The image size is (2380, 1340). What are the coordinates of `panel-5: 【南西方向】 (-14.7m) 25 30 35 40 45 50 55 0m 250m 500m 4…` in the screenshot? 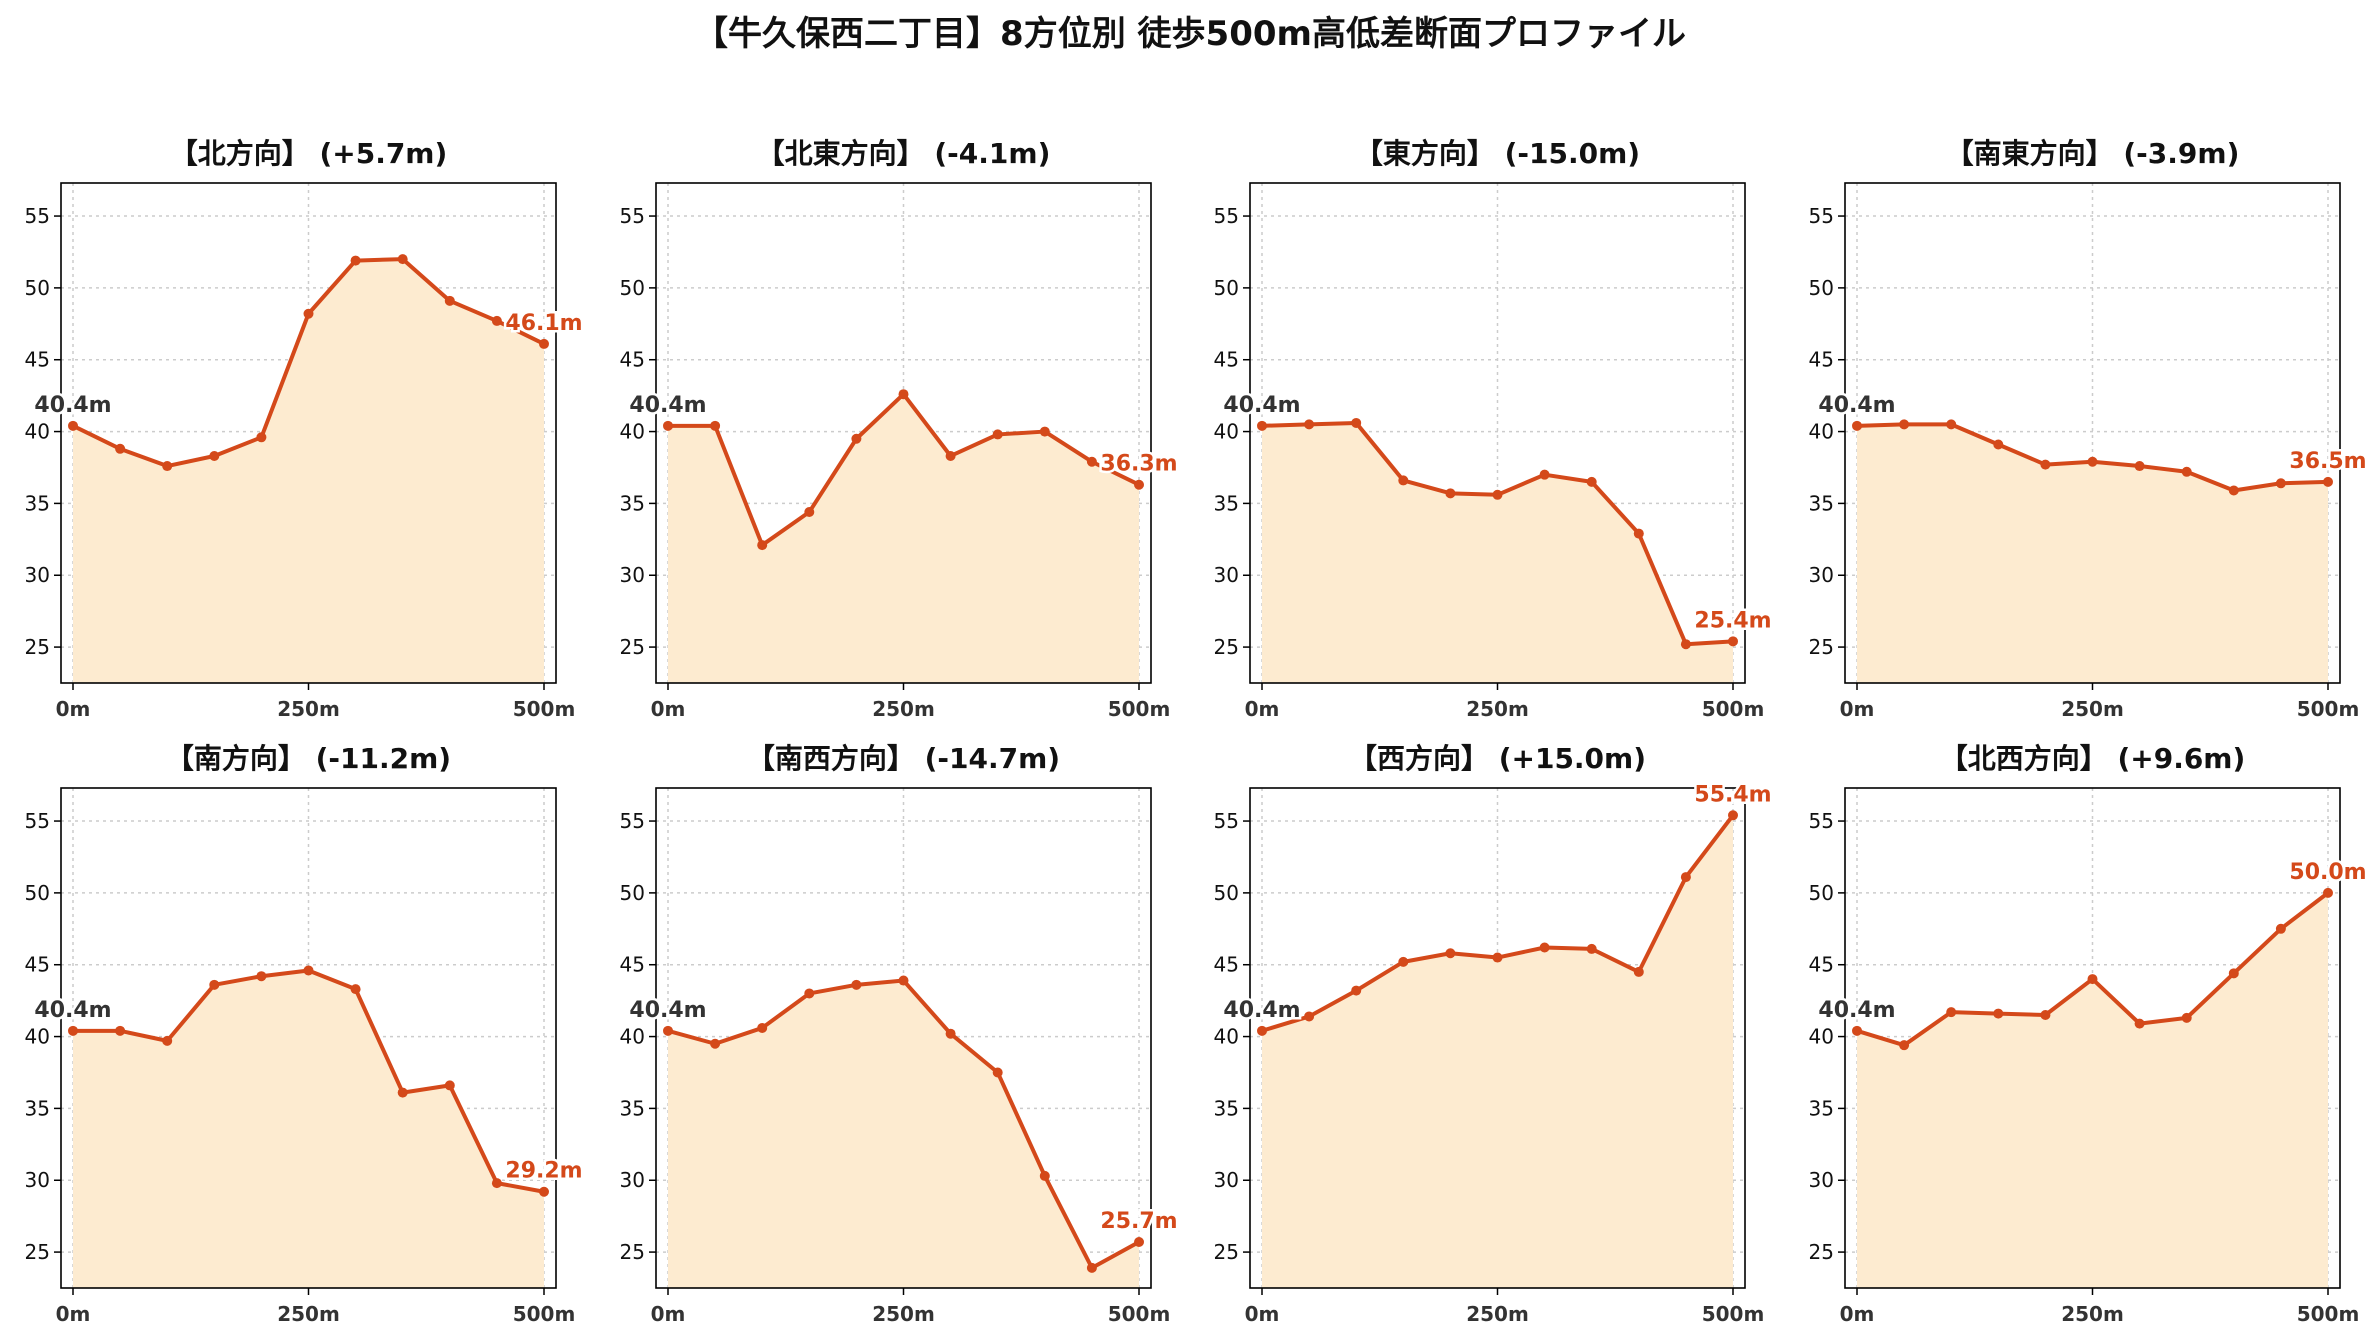 It's located at (900, 1034).